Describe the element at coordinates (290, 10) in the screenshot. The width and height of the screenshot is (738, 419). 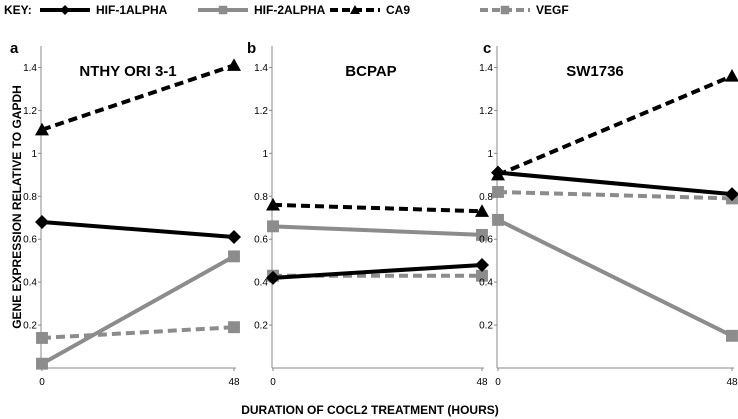
I see `legend-label-hif-2alpha: HIF-2ALPHA` at that location.